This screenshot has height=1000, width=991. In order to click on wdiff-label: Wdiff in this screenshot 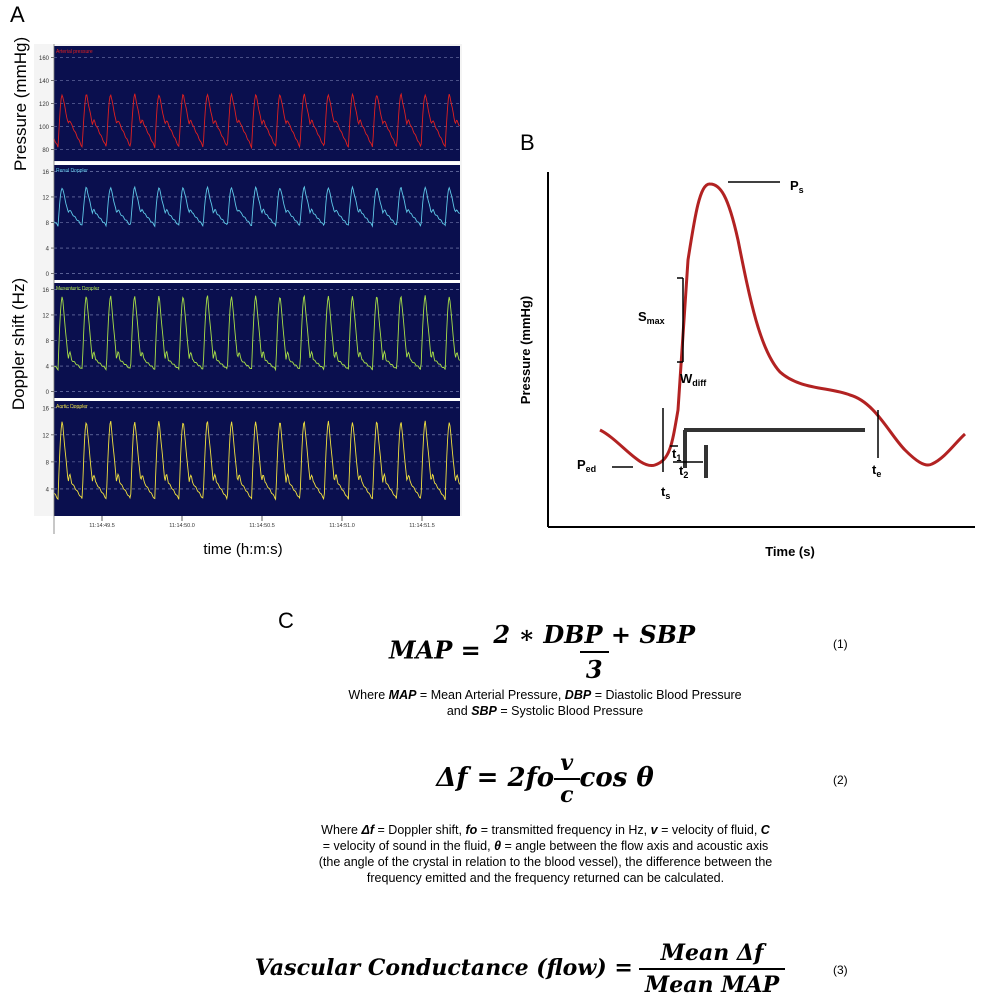, I will do `click(693, 379)`.